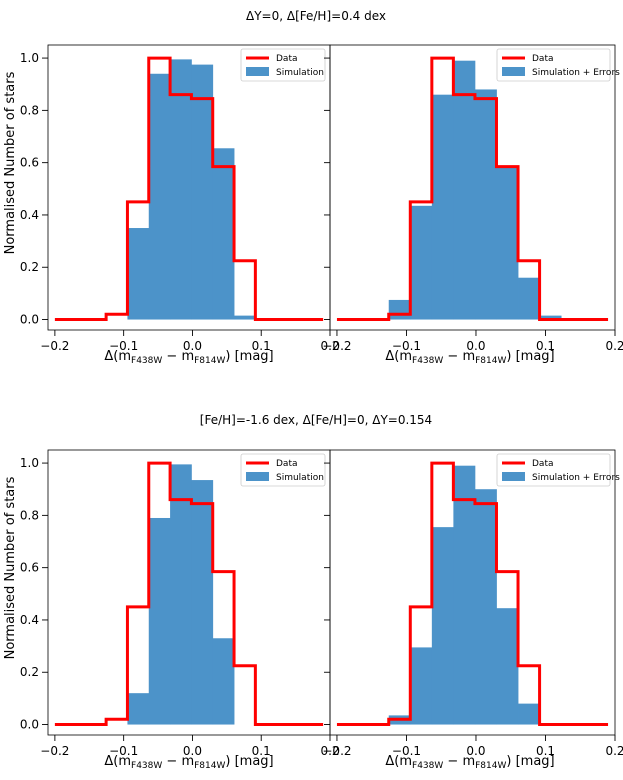 The image size is (623, 780). I want to click on row-2-title: [Fe/H]=-1.6 dex, Δ[Fe/H]=0, ΔY=0.154, so click(316, 420).